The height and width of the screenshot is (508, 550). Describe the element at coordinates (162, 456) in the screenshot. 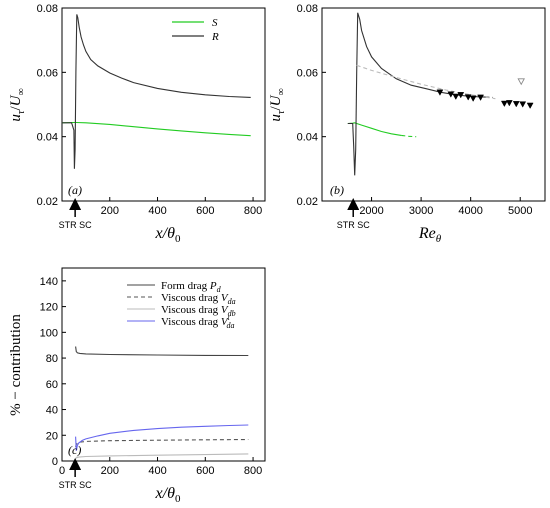

I see `series-line-viscous-drag-vdb` at that location.